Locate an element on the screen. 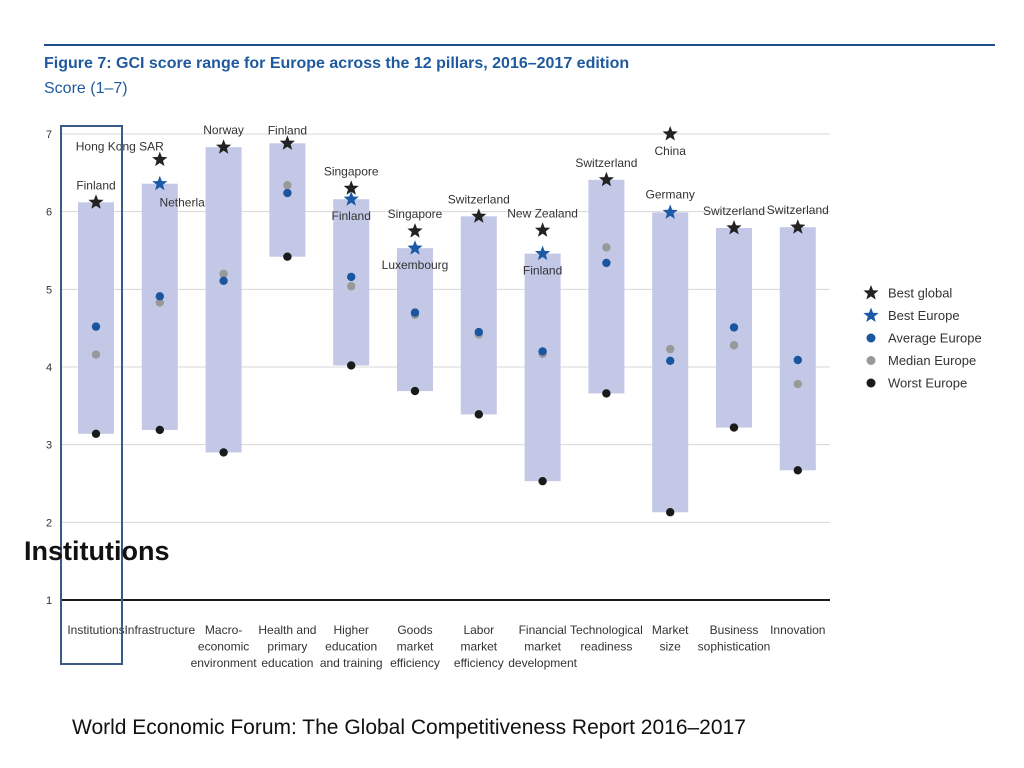  pillar-label: readiness is located at coordinates (606, 647).